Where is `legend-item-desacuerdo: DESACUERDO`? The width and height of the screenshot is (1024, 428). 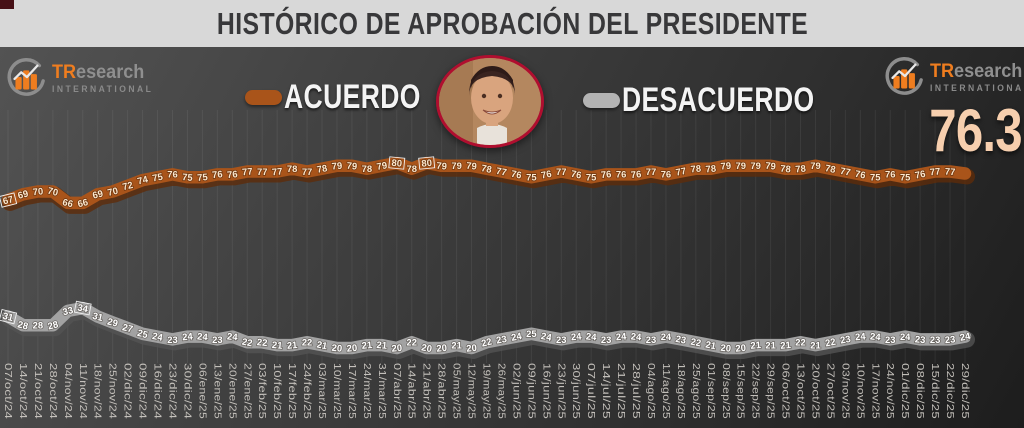 legend-item-desacuerdo: DESACUERDO is located at coordinates (726, 100).